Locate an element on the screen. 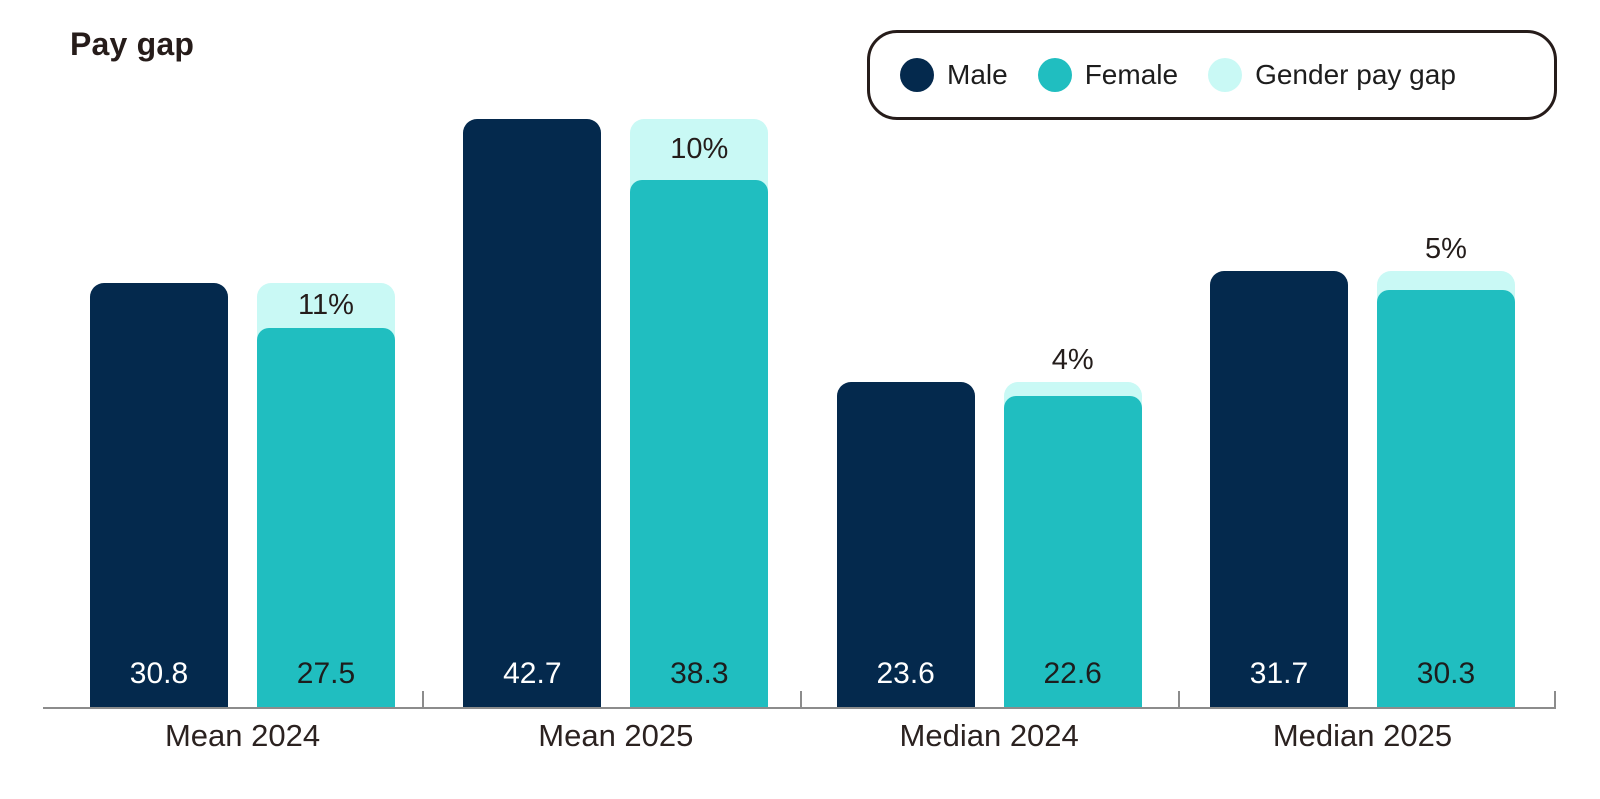 This screenshot has height=799, width=1600. legend-item-gender-pay-gap: Gender pay gap is located at coordinates (1332, 75).